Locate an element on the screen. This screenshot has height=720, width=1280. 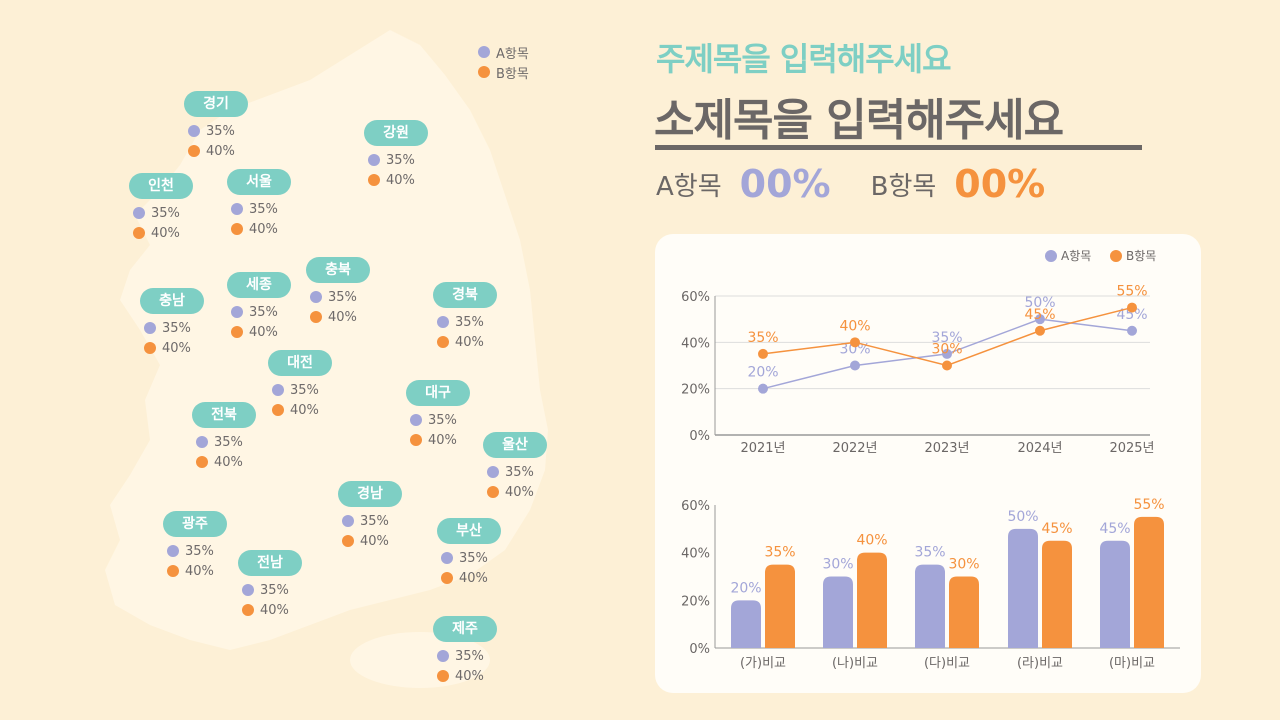
region-3: 서울 35% 40% is located at coordinates (272, 204).